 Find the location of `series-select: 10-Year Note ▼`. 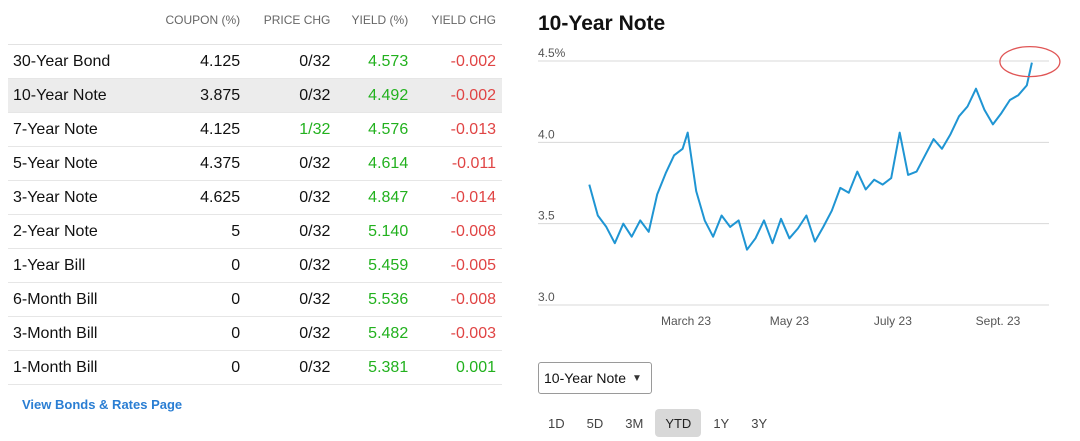

series-select: 10-Year Note ▼ is located at coordinates (595, 378).